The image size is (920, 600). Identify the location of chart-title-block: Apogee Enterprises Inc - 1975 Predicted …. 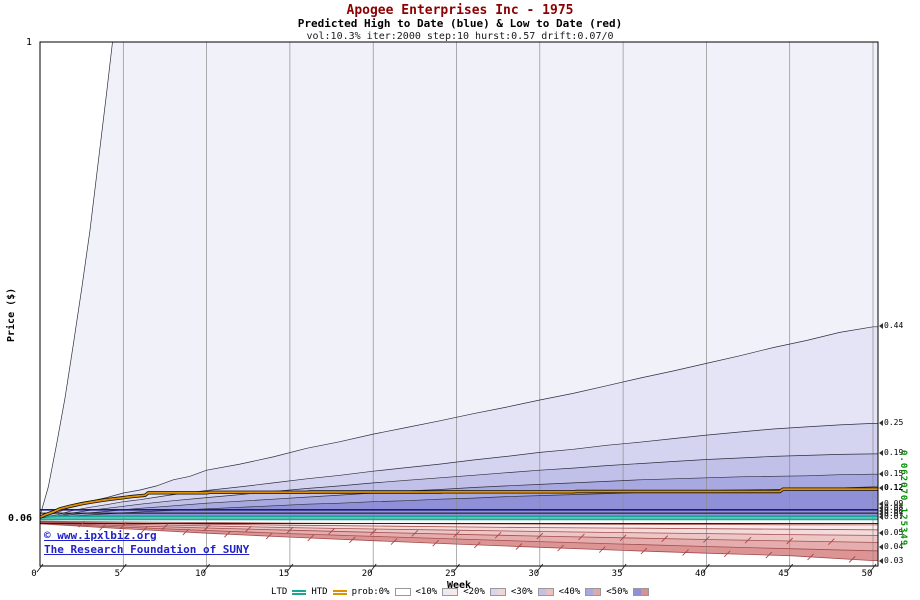
(460, 23).